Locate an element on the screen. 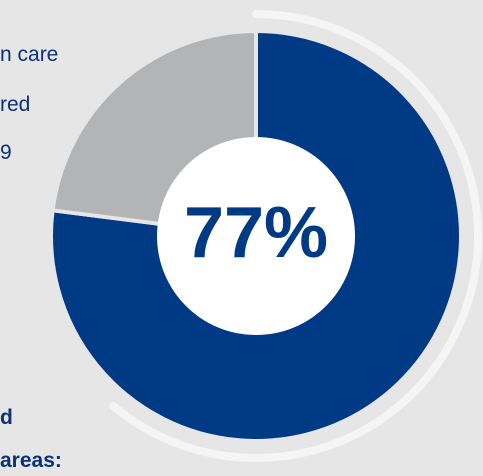  side-text-line-1: n care is located at coordinates (29, 54).